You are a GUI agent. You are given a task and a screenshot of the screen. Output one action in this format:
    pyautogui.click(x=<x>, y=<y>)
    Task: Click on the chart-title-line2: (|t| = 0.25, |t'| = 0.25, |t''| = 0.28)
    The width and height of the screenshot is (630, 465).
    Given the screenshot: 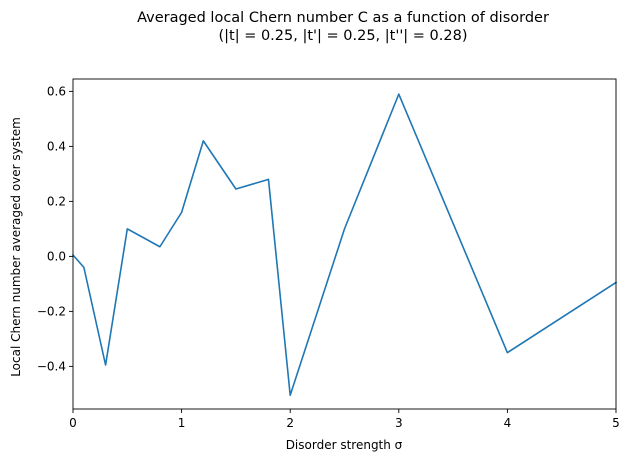 What is the action you would take?
    pyautogui.click(x=342, y=36)
    